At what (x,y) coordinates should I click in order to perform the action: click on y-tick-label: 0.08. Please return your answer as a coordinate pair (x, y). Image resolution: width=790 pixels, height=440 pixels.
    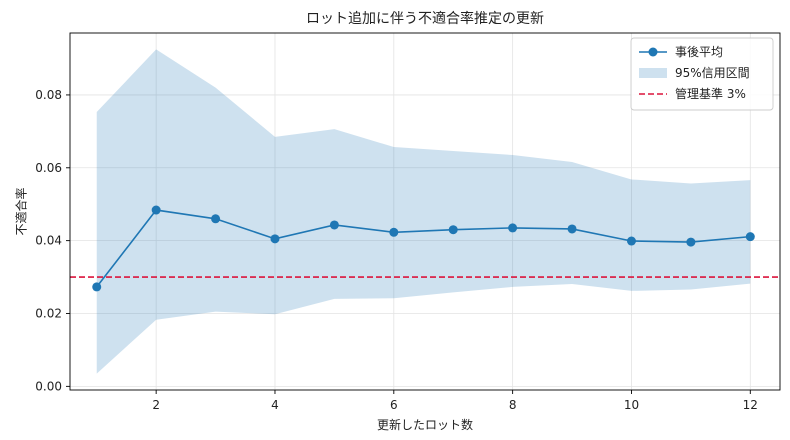
    Looking at the image, I should click on (48, 95).